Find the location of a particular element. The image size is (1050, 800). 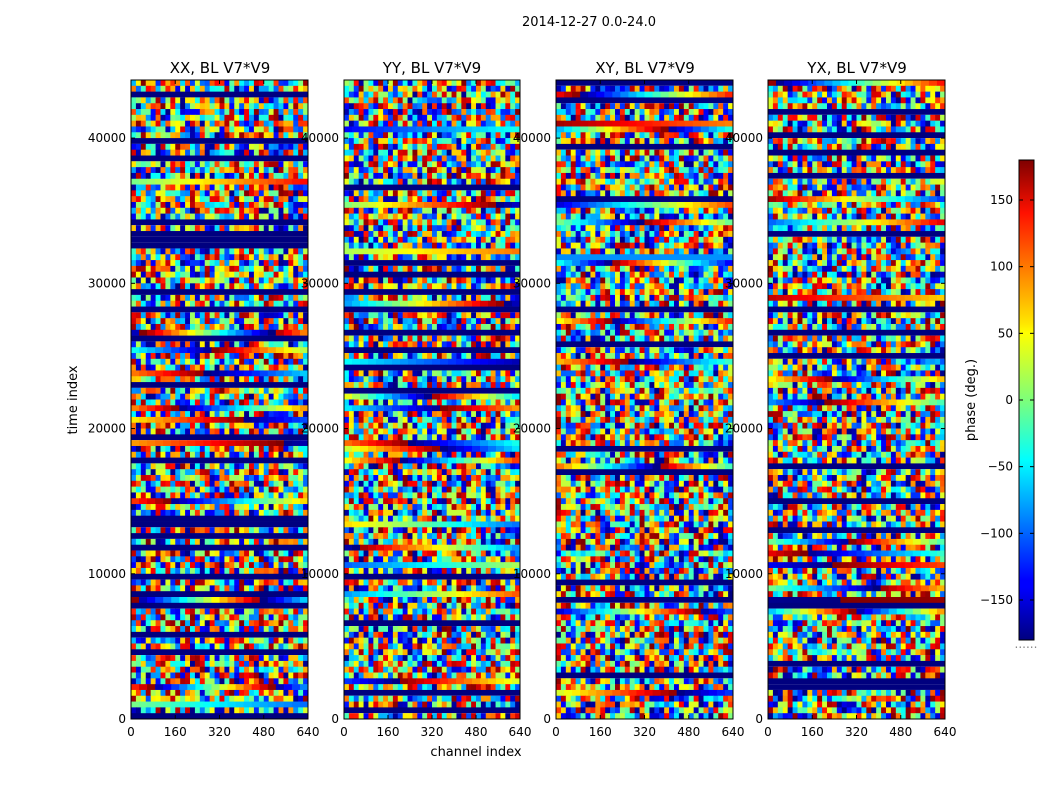

colorbar-tick-label: −100 is located at coordinates (996, 533).